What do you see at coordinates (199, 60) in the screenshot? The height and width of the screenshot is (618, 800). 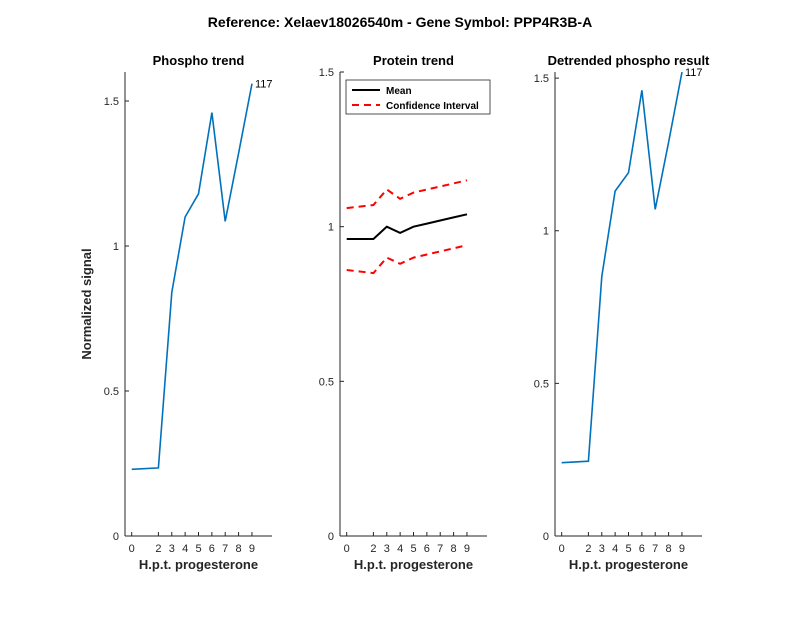 I see `chart-title: Phospho trend` at bounding box center [199, 60].